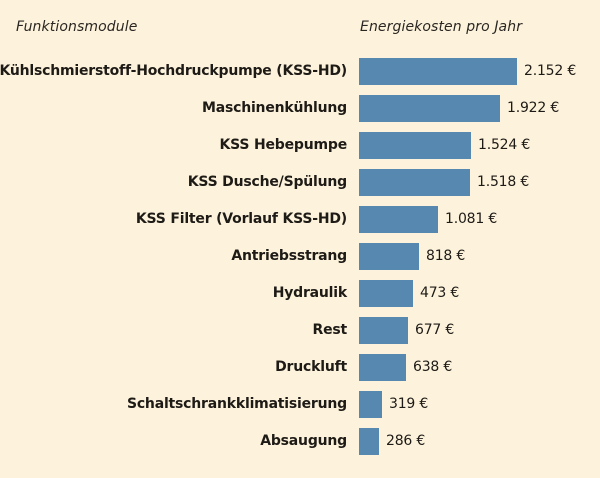  I want to click on bar-label: KSS Hebepumpe, so click(283, 145).